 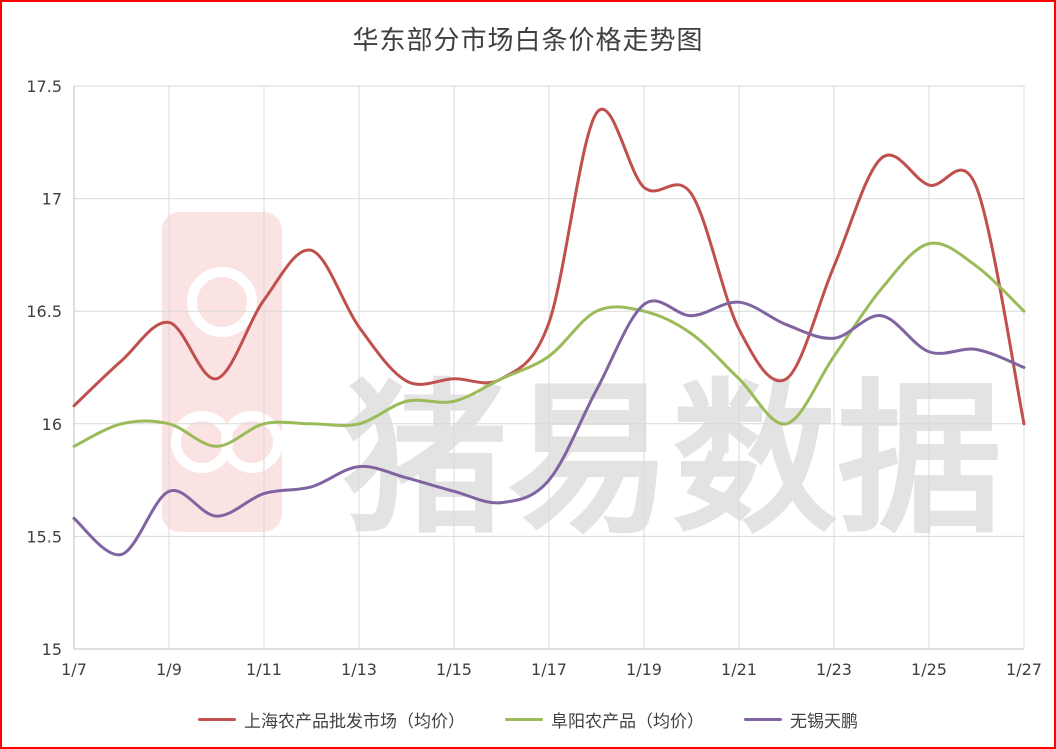 What do you see at coordinates (359, 669) in the screenshot?
I see `x-tick-label: 1/13` at bounding box center [359, 669].